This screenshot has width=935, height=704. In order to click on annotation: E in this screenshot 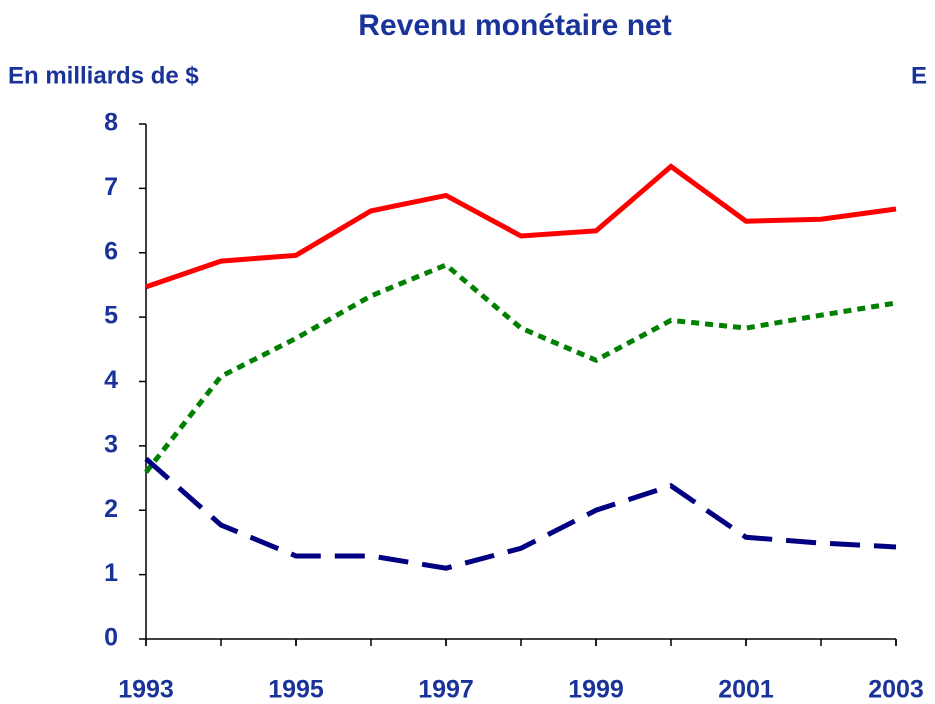, I will do `click(919, 75)`.